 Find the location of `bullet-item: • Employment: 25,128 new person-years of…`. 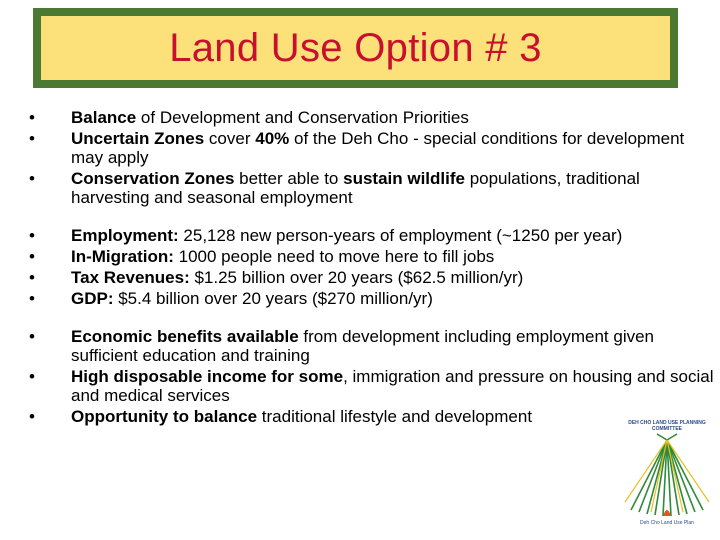

bullet-item: • Employment: 25,128 new person-years of… is located at coordinates (371, 235).